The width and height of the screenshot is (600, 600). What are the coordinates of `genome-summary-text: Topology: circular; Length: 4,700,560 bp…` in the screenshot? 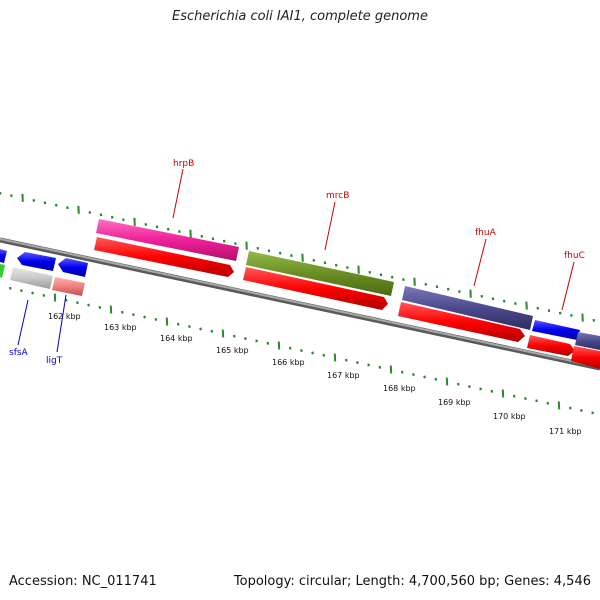 It's located at (412, 581).